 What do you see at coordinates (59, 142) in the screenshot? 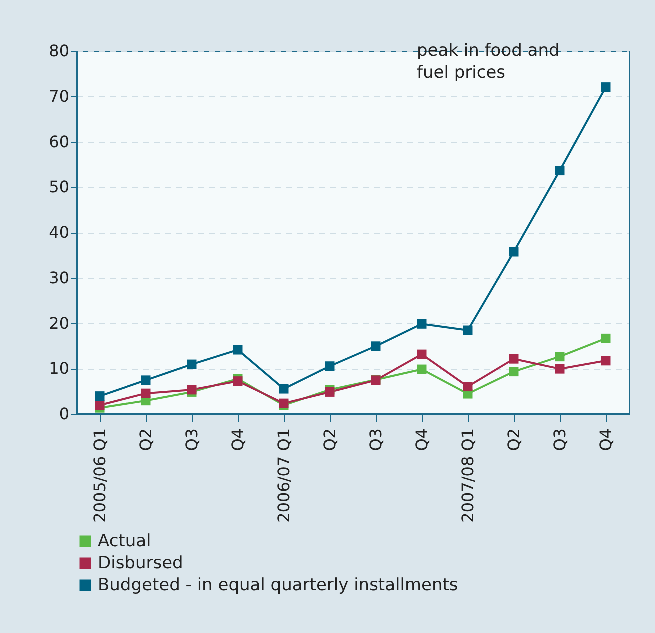
I see `y-tick-label: 60` at bounding box center [59, 142].